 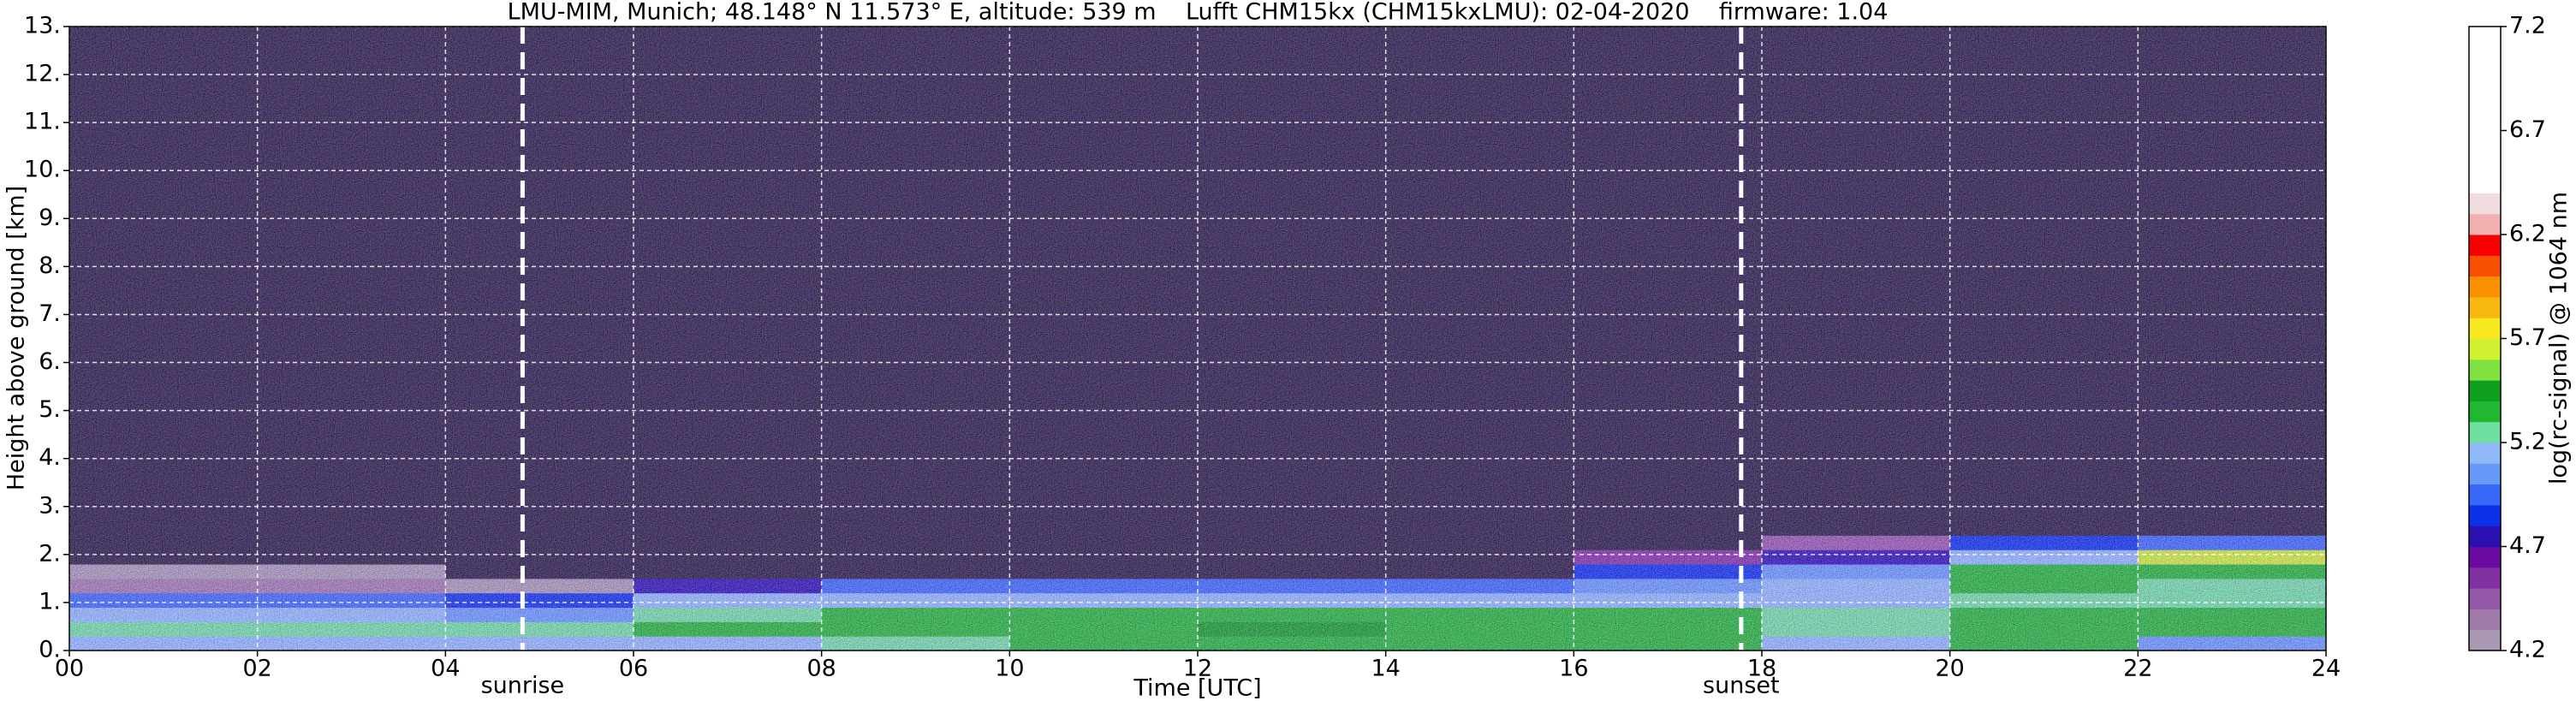 I want to click on x-tick-label: 08, so click(x=821, y=669).